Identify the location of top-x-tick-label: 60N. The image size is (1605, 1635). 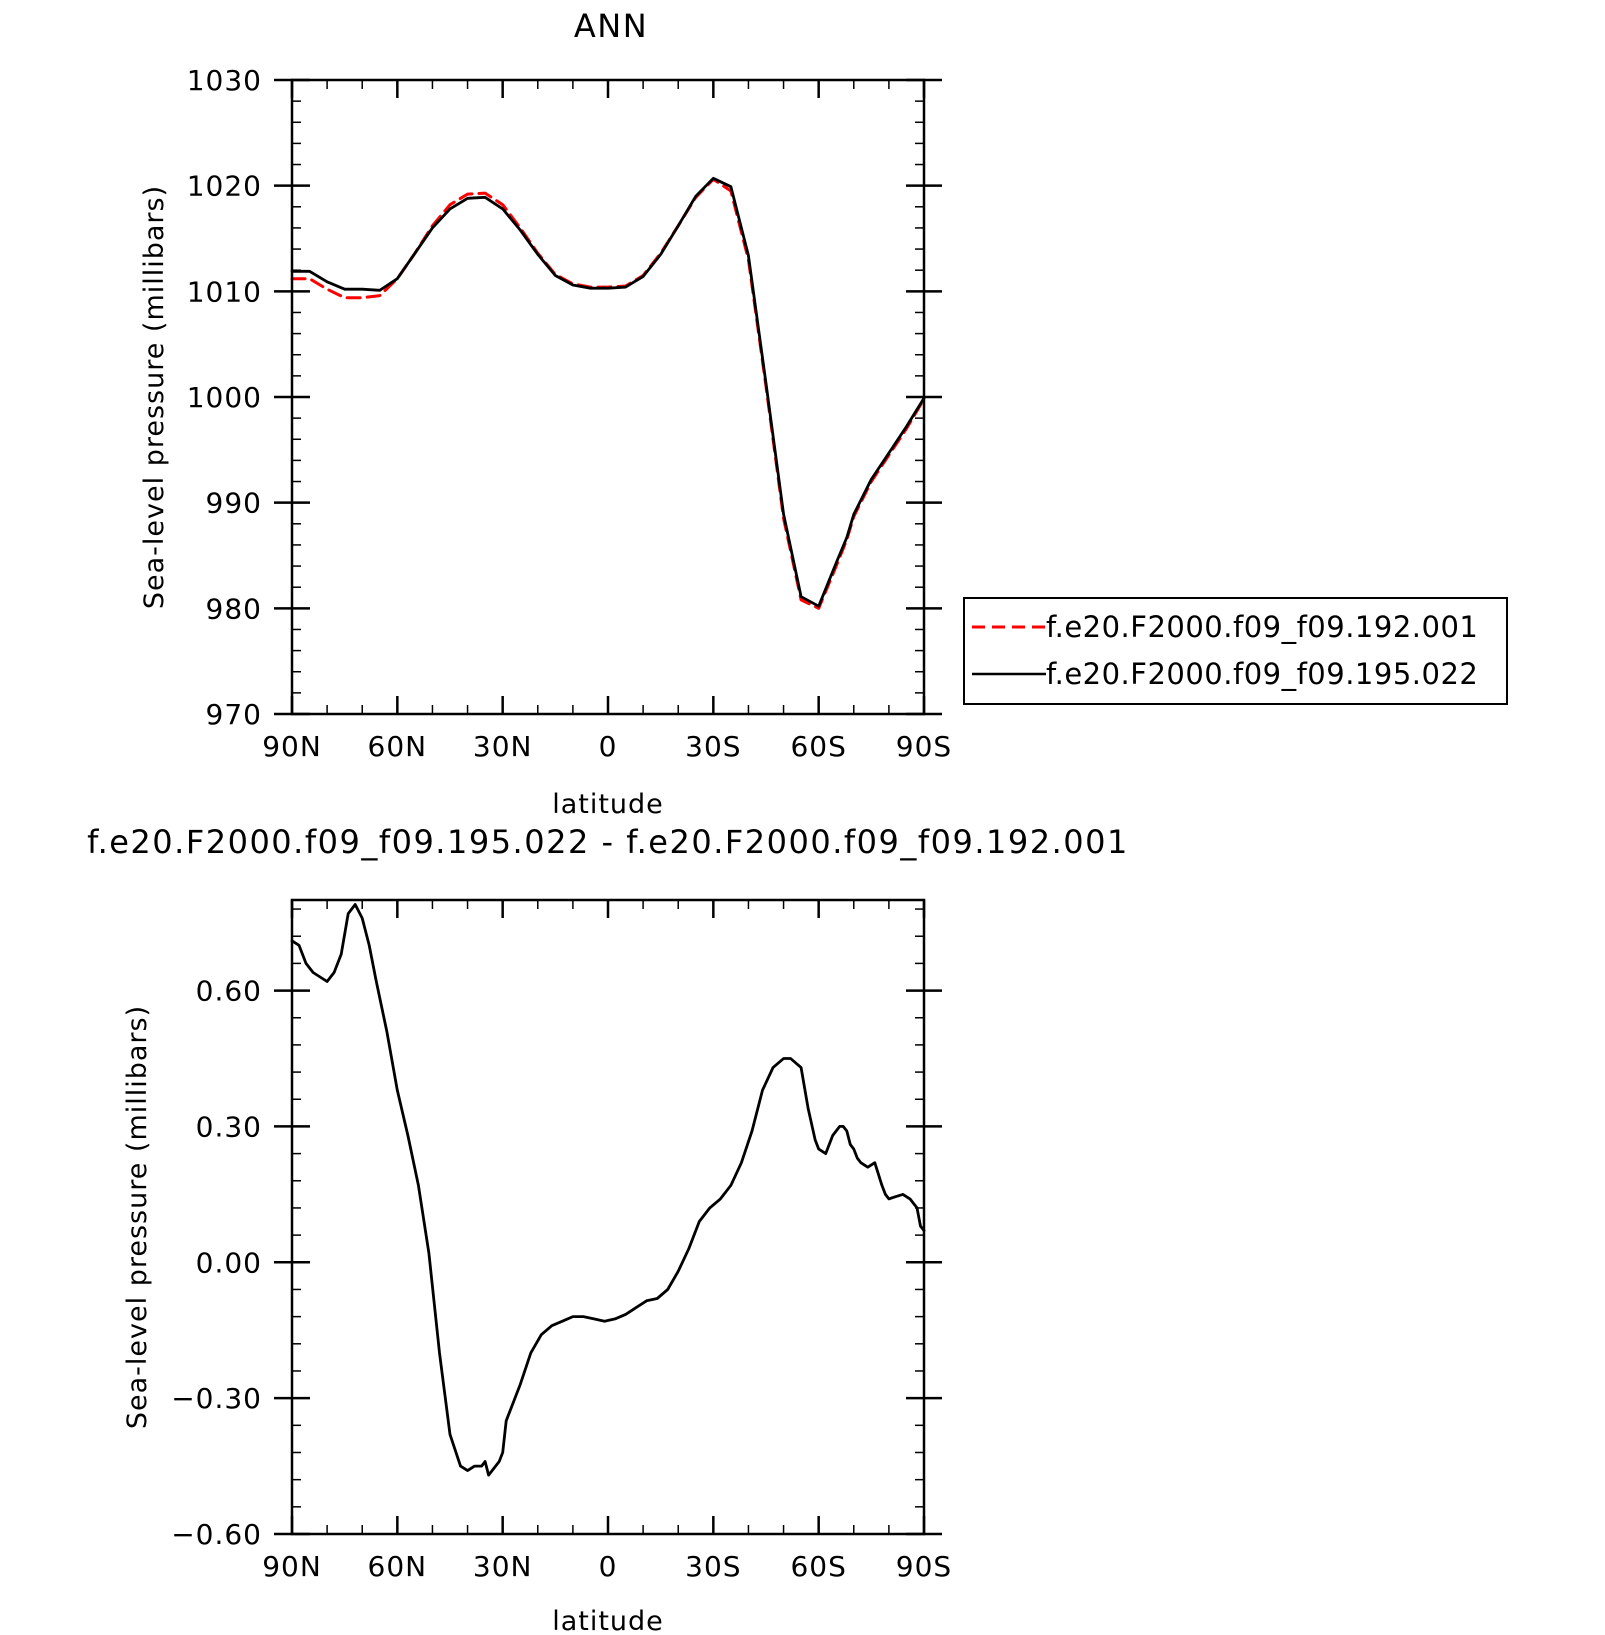
(398, 746).